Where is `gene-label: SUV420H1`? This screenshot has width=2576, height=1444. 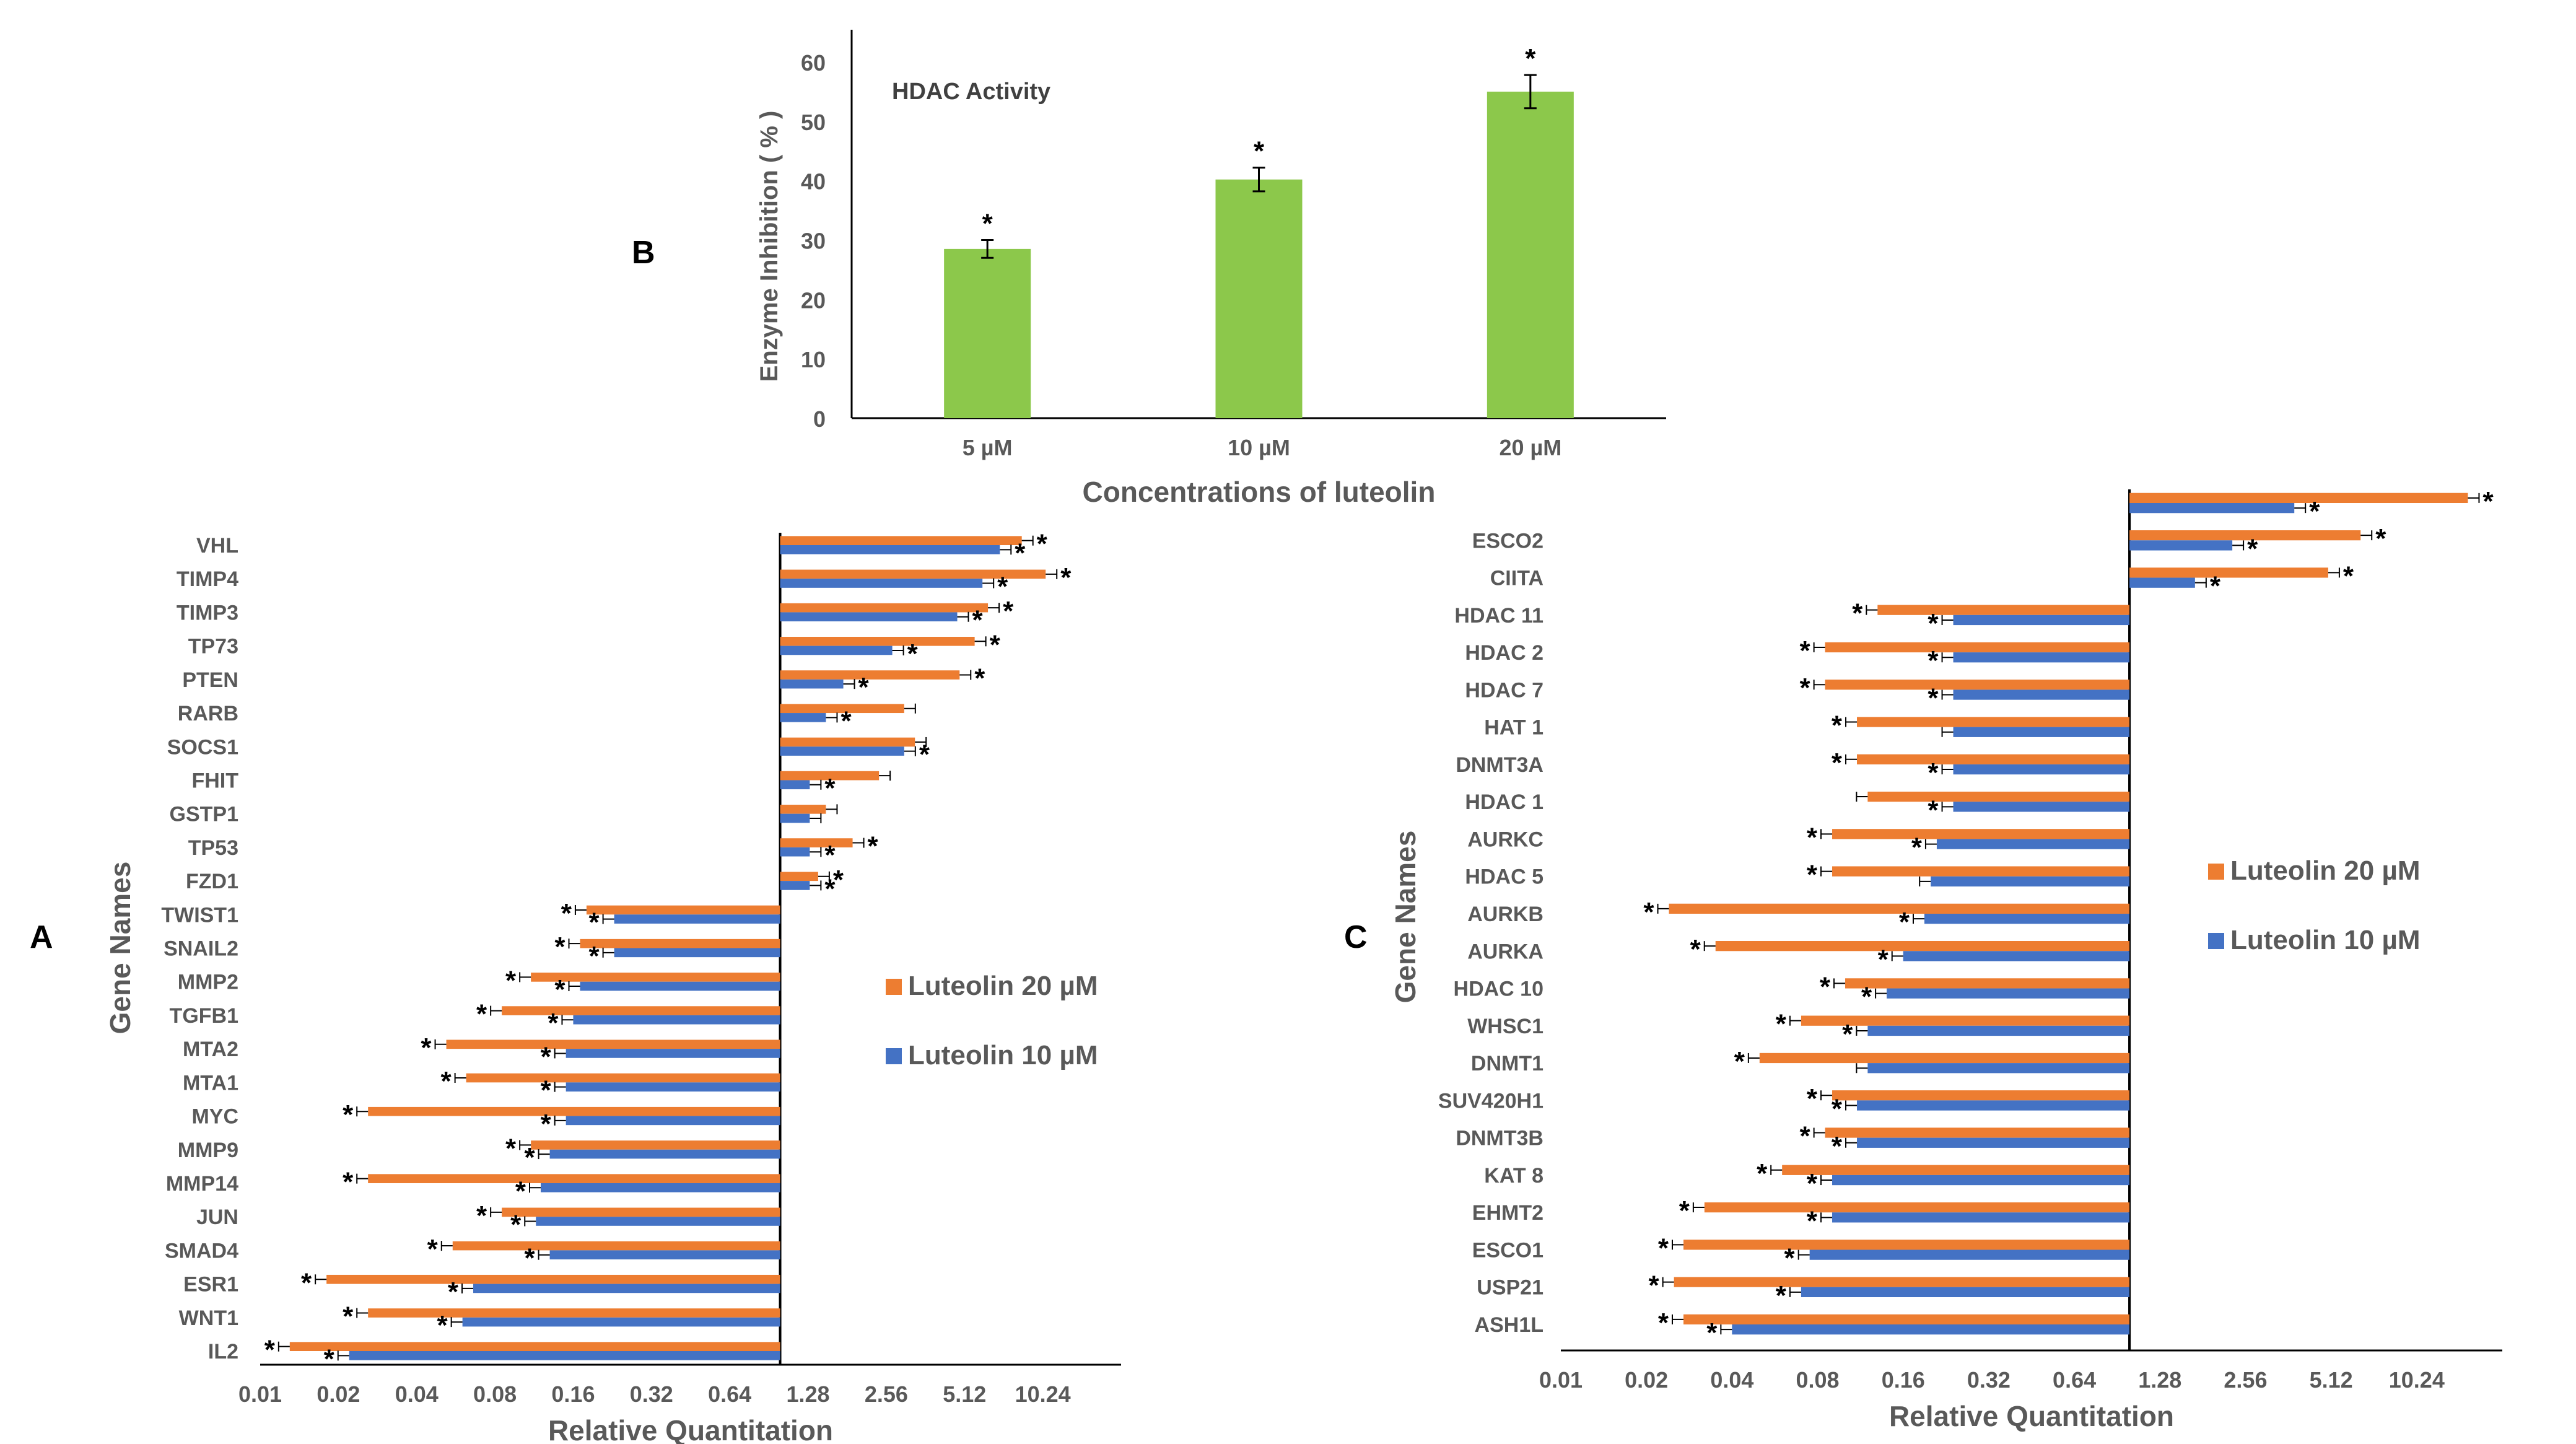
gene-label: SUV420H1 is located at coordinates (1490, 1101).